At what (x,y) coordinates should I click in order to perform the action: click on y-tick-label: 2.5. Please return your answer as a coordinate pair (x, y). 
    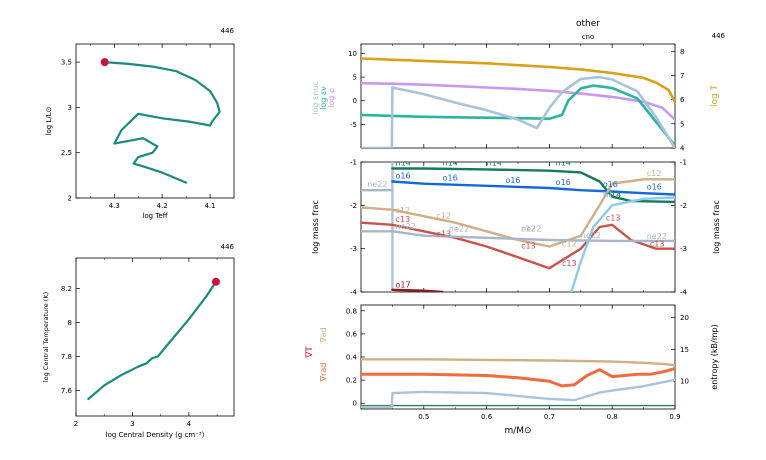
    Looking at the image, I should click on (66, 153).